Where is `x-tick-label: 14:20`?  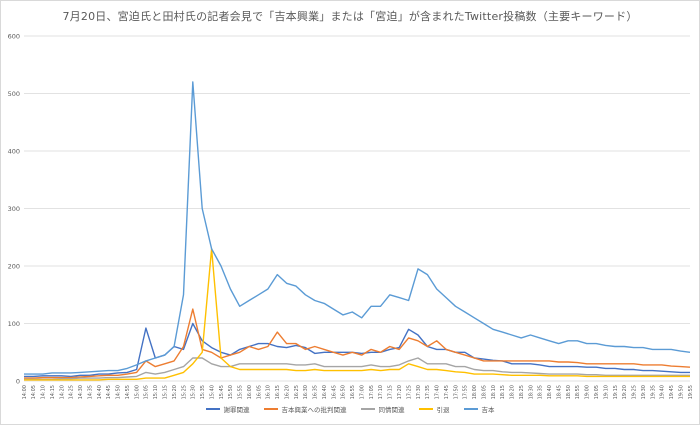
x-tick-label: 14:20 is located at coordinates (62, 392).